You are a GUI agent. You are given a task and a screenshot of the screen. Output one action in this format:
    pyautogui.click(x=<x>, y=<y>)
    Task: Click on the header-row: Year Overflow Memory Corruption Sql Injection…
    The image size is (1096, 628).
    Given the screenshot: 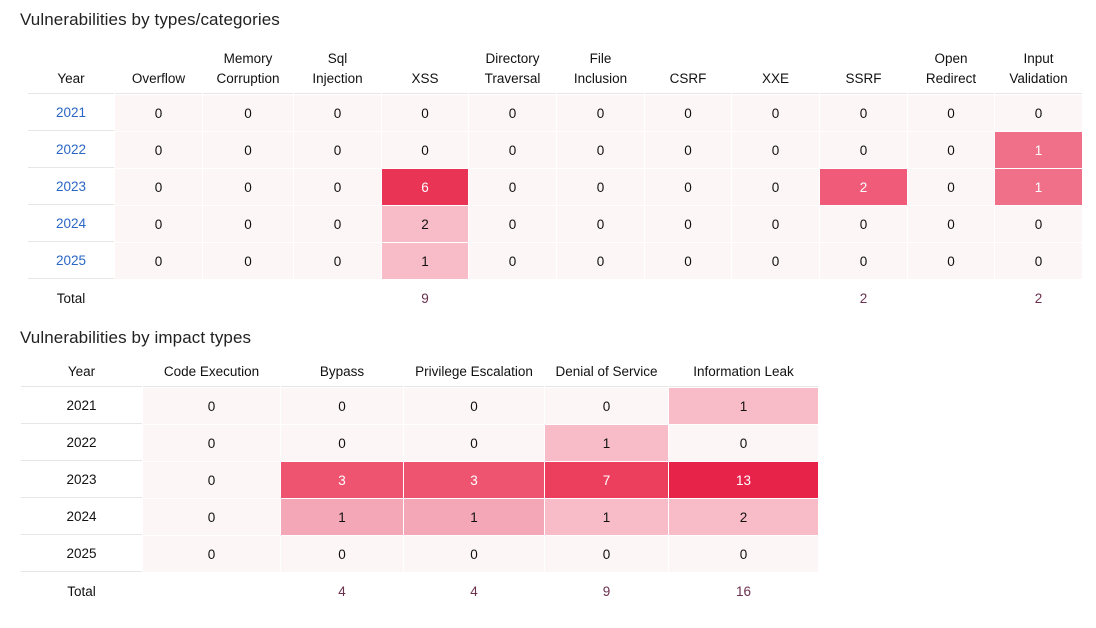 What is the action you would take?
    pyautogui.click(x=555, y=66)
    